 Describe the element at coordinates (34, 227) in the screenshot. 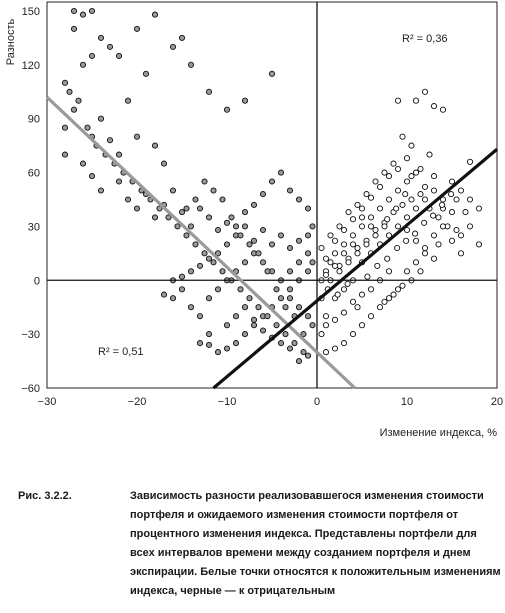

I see `y-tick-label: 30` at that location.